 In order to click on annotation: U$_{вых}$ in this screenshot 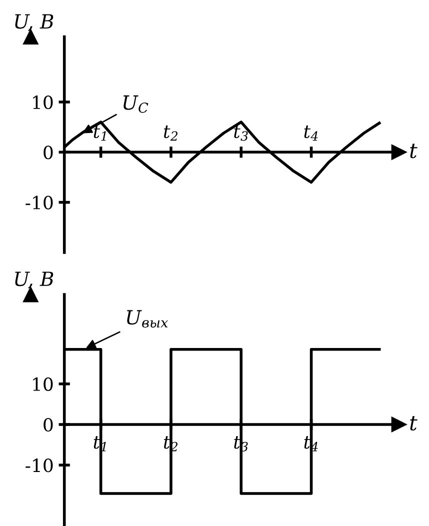, I will do `click(147, 319)`.